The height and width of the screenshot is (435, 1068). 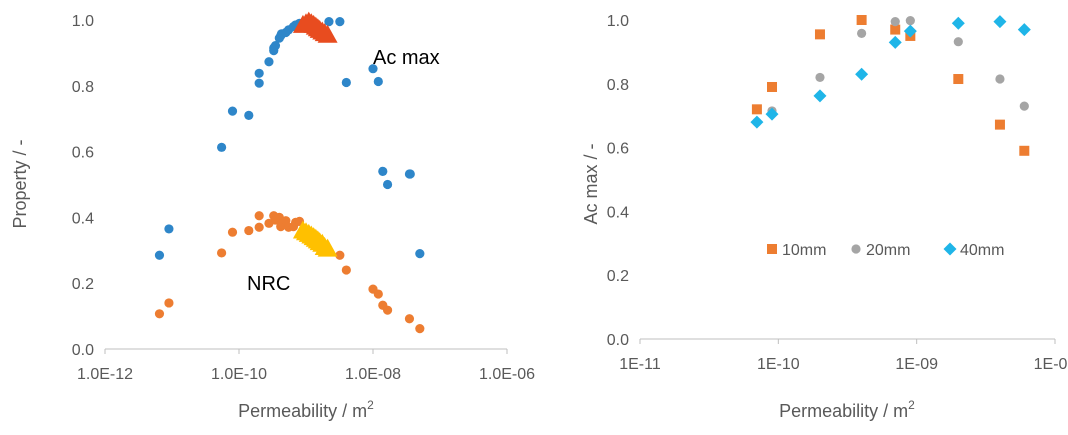 I want to click on legend-label: 20mm, so click(x=888, y=250).